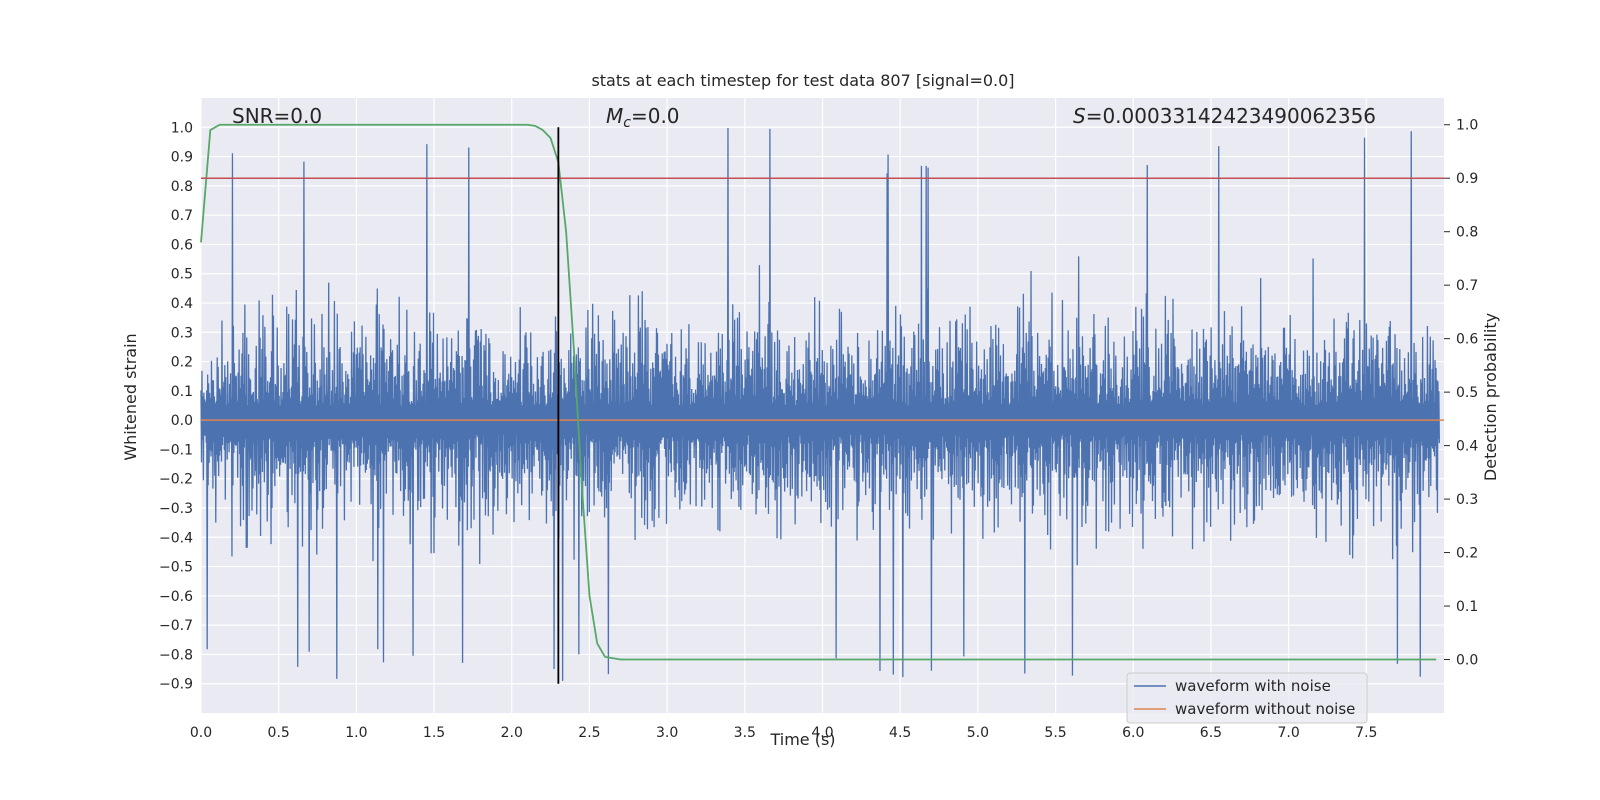 The width and height of the screenshot is (1600, 800). What do you see at coordinates (978, 733) in the screenshot?
I see `x-tick-label: 5.0` at bounding box center [978, 733].